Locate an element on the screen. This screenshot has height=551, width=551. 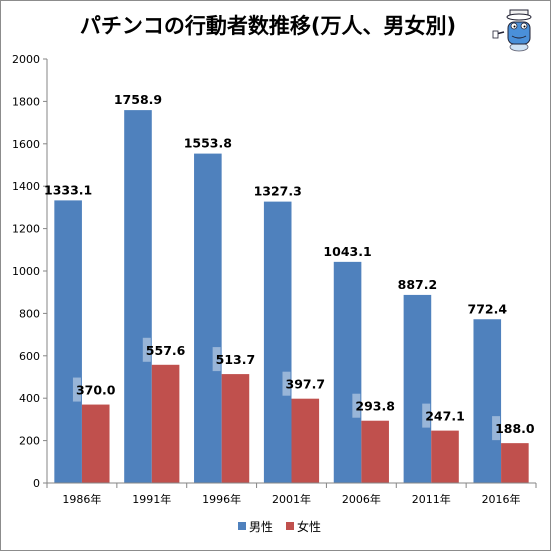
y-tick-label: 1000 is located at coordinates (26, 271).